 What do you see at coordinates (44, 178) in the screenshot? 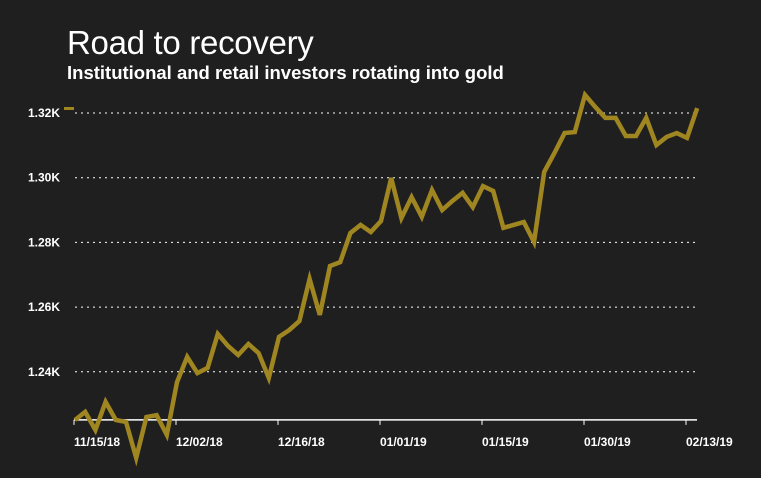
I see `y-tick-label: 1.30K` at bounding box center [44, 178].